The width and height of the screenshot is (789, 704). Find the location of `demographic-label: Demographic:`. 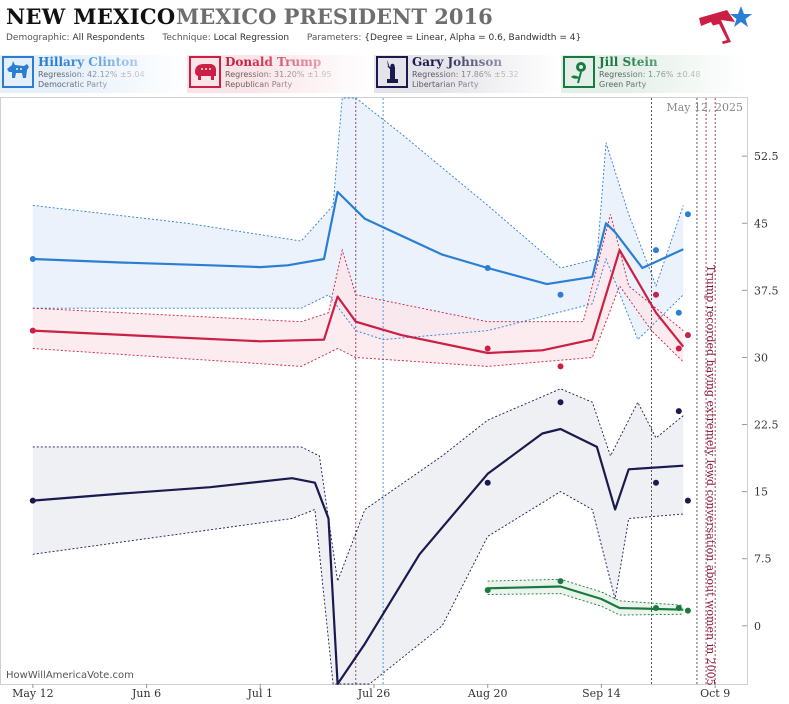

demographic-label: Demographic: is located at coordinates (38, 38).